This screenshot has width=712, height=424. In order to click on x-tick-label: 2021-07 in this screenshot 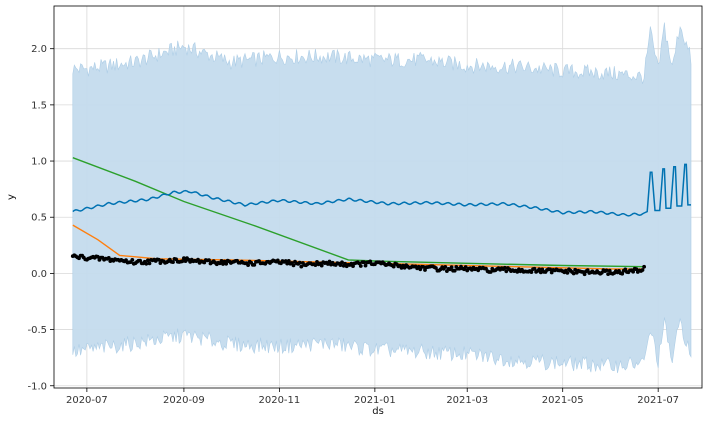, I will do `click(658, 400)`.